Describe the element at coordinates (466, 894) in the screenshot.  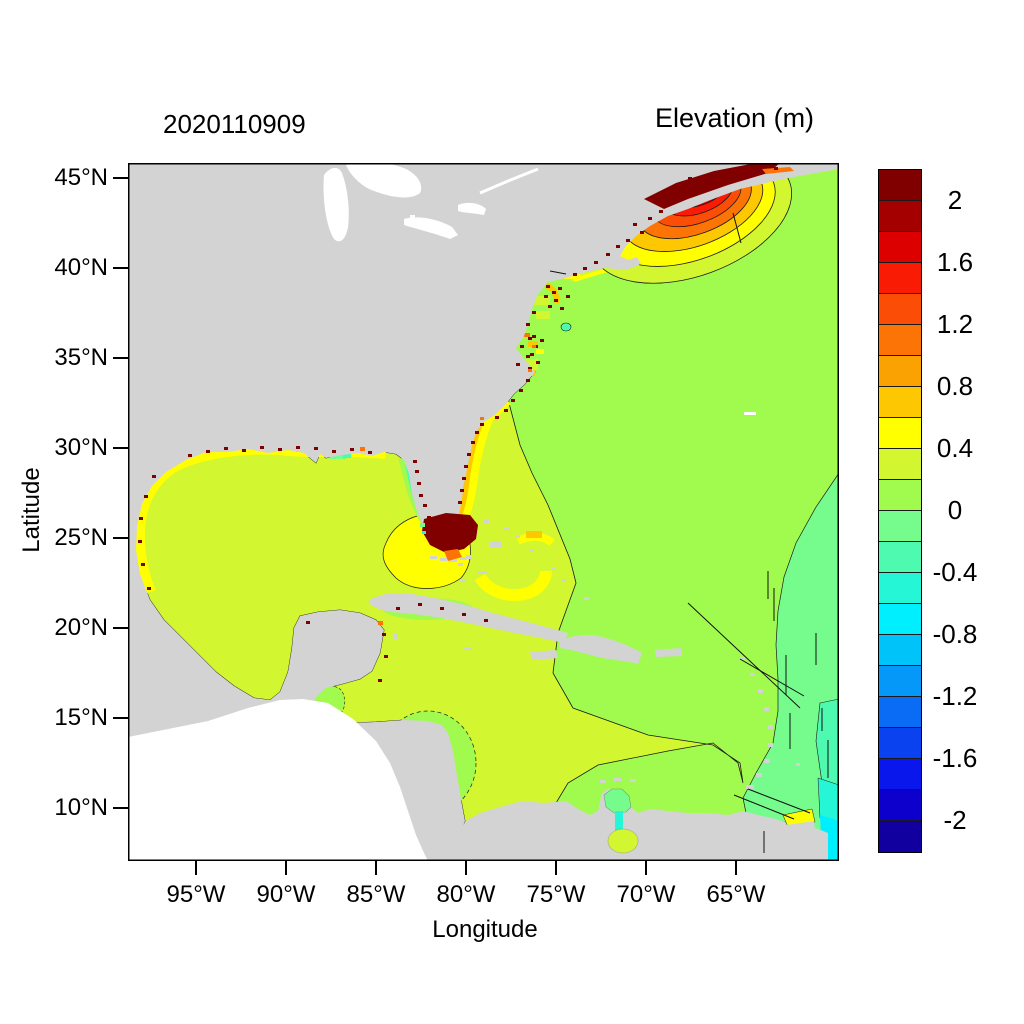
I see `x-tick-label: 80°W` at that location.